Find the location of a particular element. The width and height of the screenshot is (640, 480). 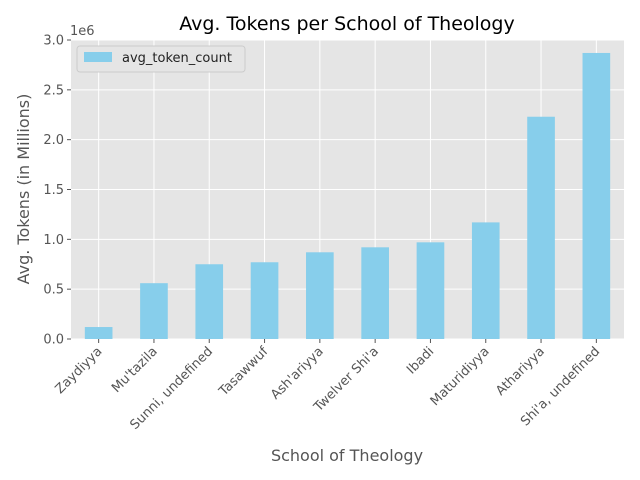

y-axis-ticks: 0.0 0.5 1.0 1.5 2.0 2.5 3.0 is located at coordinates (57, 191).